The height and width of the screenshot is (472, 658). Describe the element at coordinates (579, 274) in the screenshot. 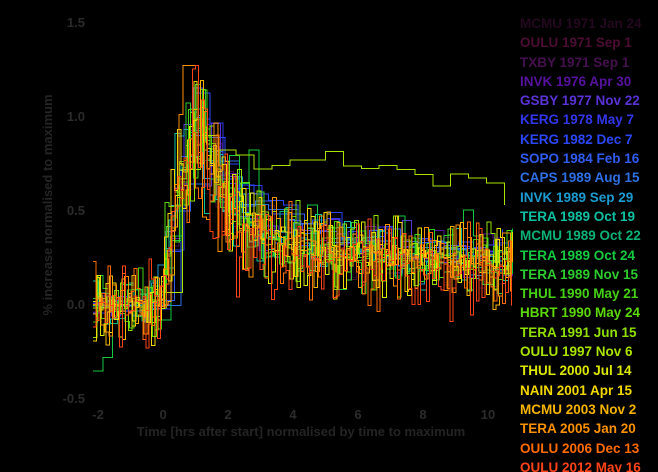

I see `legend-item: TERA 1989 Nov 15` at that location.